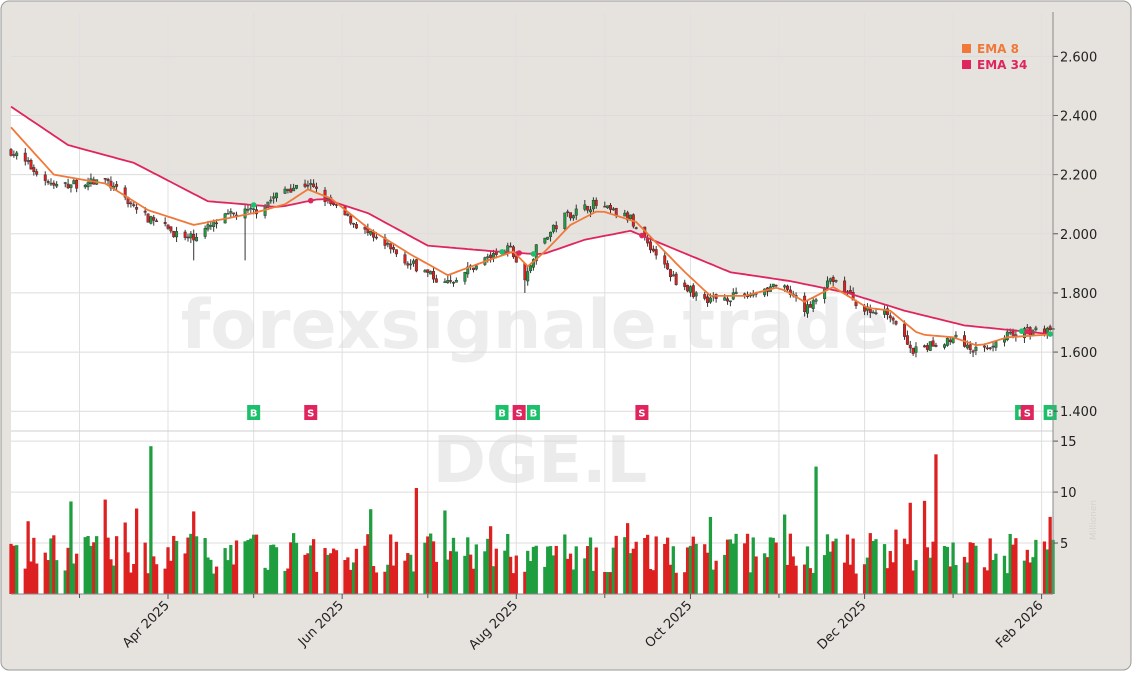  I want to click on signal-badge-sell, so click(1027, 412).